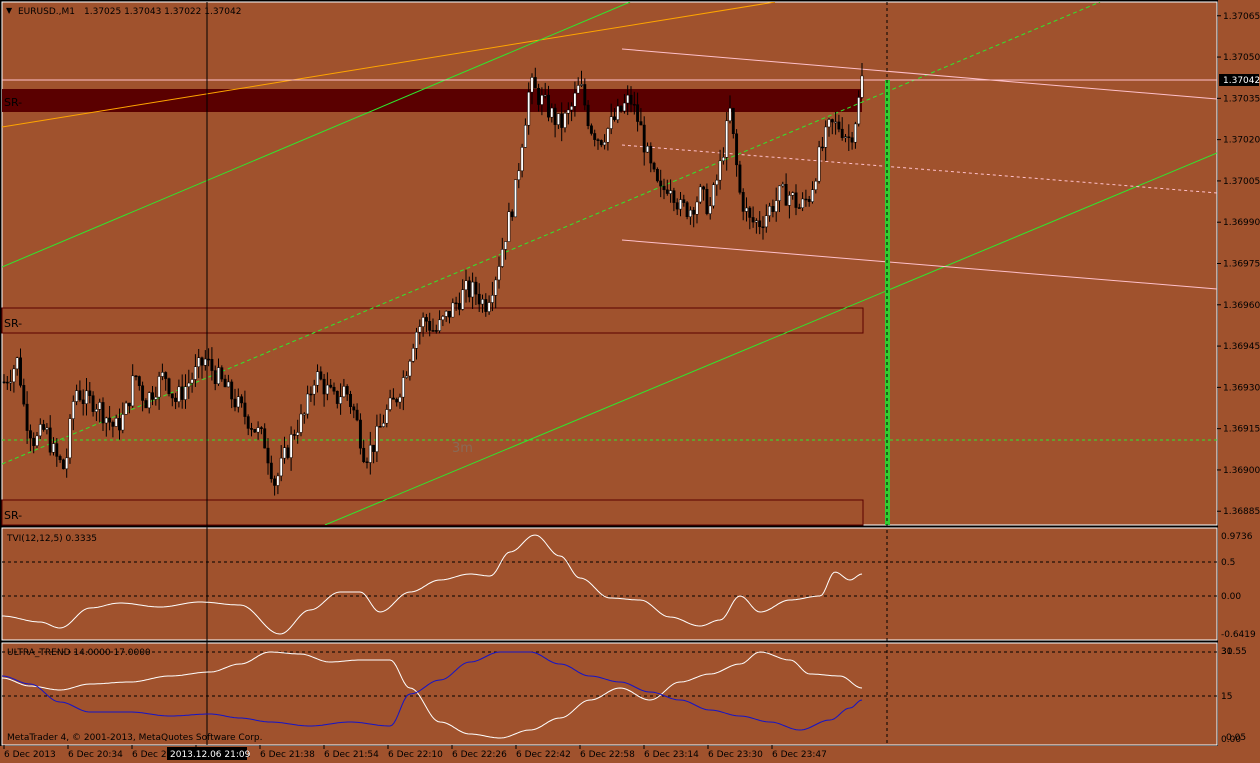  Describe the element at coordinates (432, 100) in the screenshot. I see `sr-zone-top` at that location.